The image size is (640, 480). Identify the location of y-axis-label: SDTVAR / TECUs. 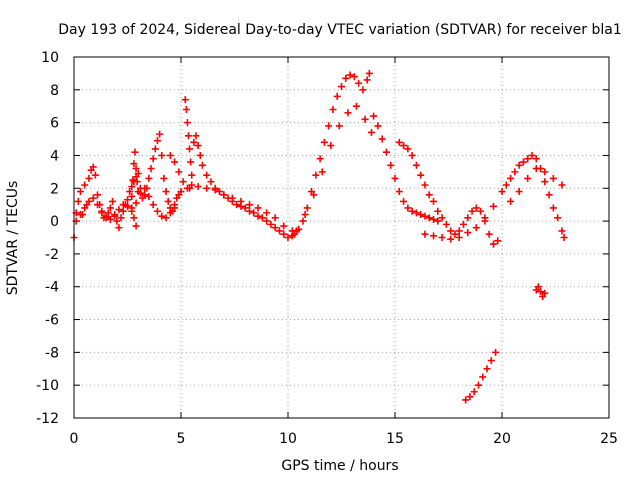
(13, 238).